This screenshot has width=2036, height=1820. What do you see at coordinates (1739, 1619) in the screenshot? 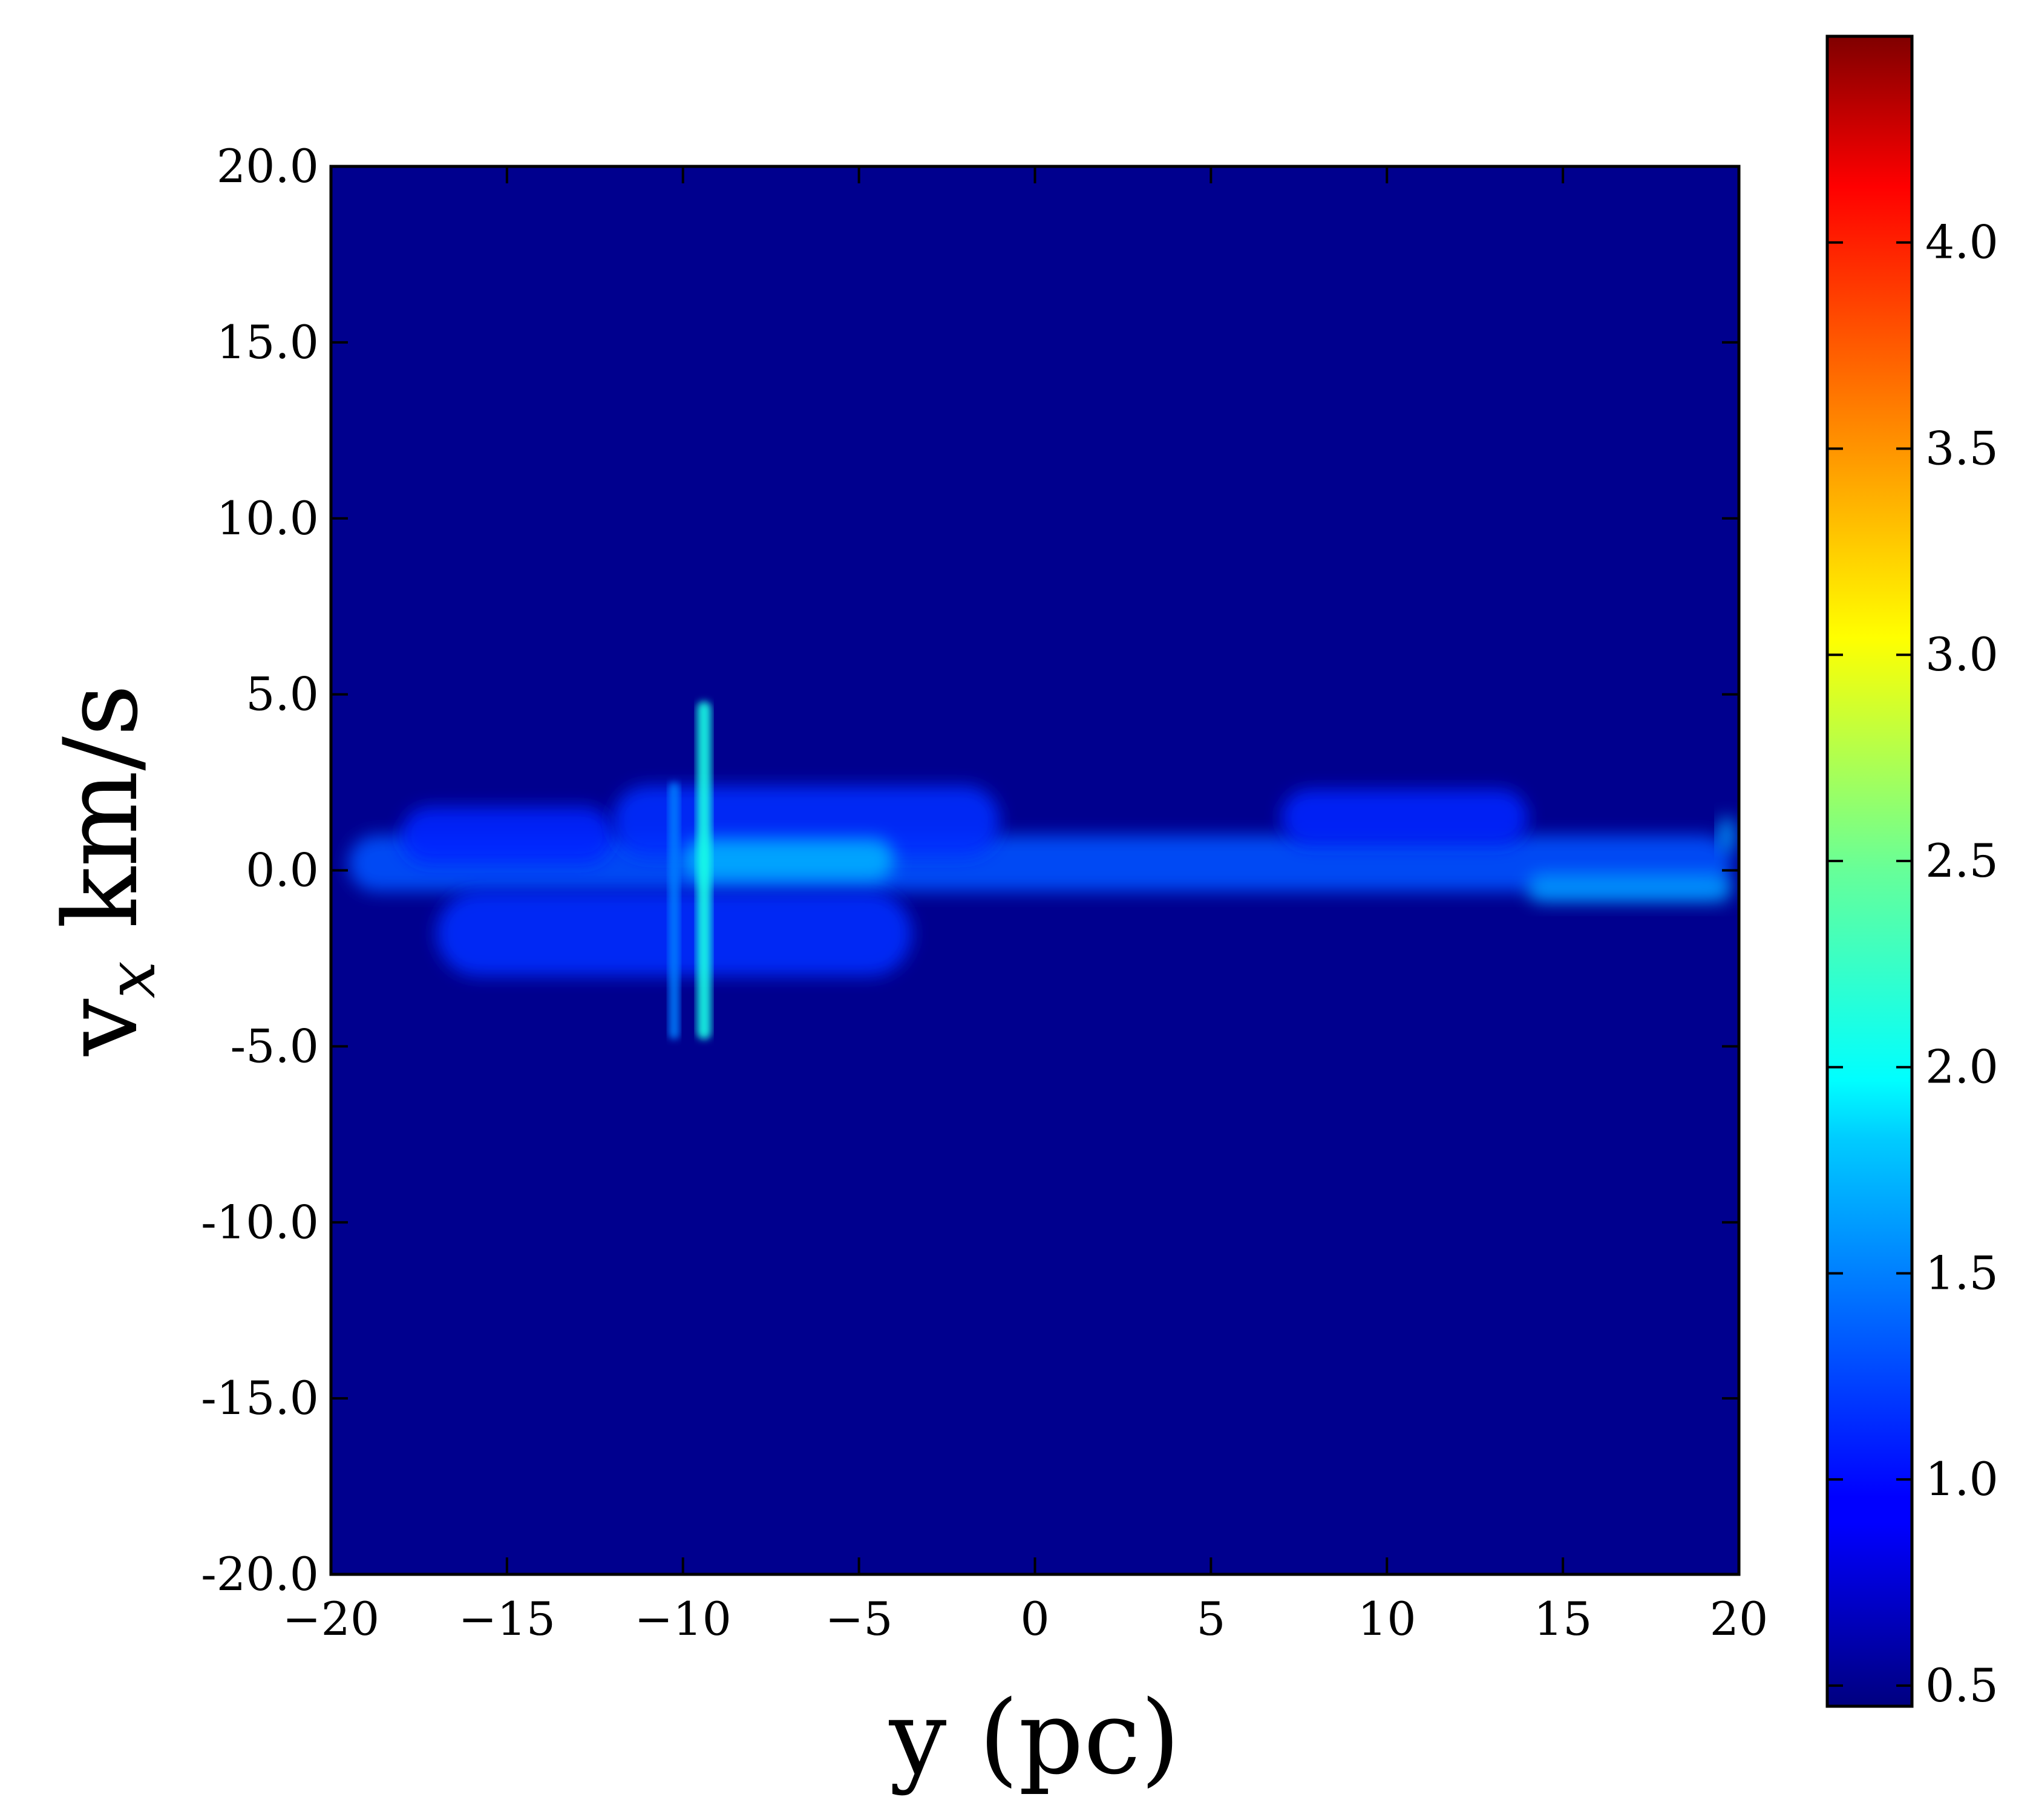
I see `x-tick-label: 20` at bounding box center [1739, 1619].